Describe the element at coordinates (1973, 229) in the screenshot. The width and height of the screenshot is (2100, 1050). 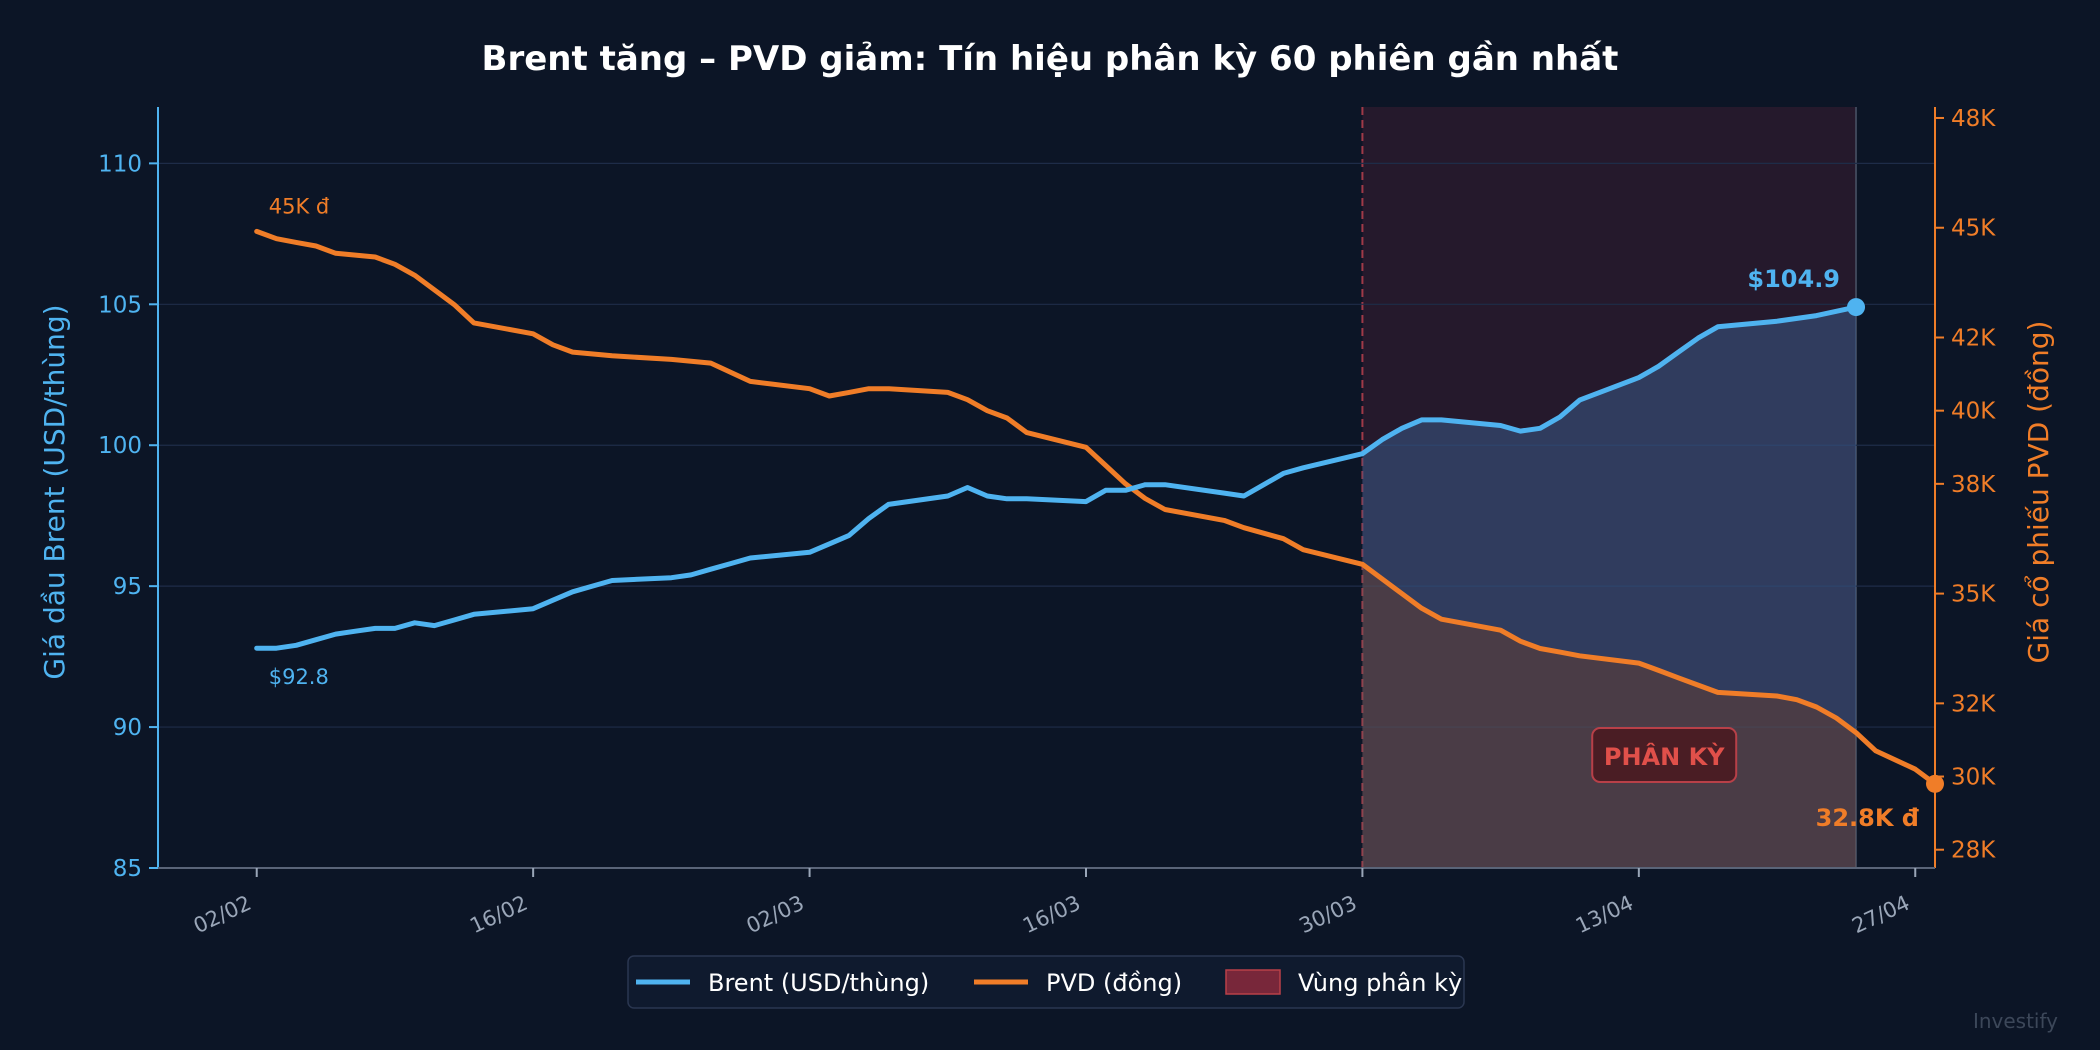
I see `y-right-tick-label: 45K` at that location.